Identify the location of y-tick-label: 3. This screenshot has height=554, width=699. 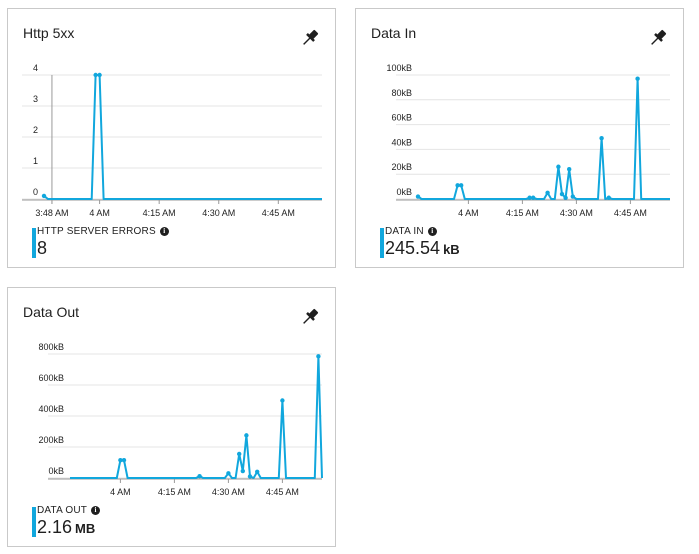
(35, 99).